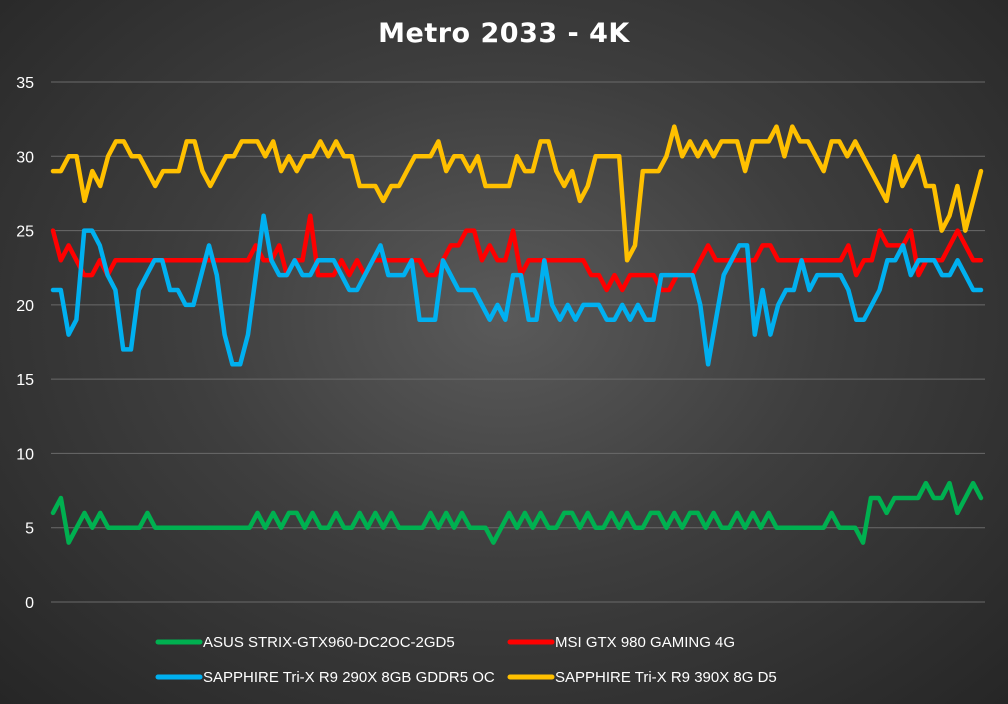 This screenshot has height=704, width=1008. What do you see at coordinates (329, 642) in the screenshot?
I see `legend-label-1: ASUS STRIX-GTX960-DC2OC-2GD5` at bounding box center [329, 642].